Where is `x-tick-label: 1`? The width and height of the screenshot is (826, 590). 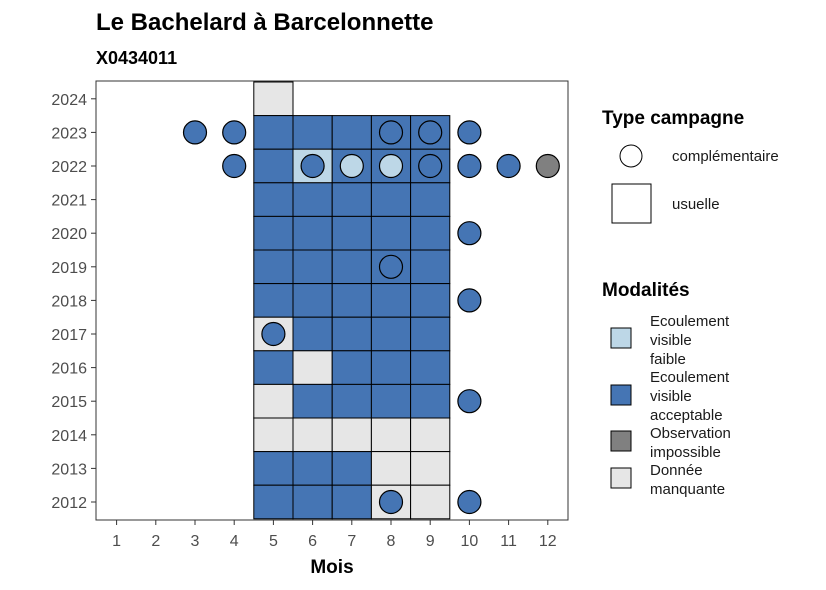 x-tick-label: 1 is located at coordinates (116, 541).